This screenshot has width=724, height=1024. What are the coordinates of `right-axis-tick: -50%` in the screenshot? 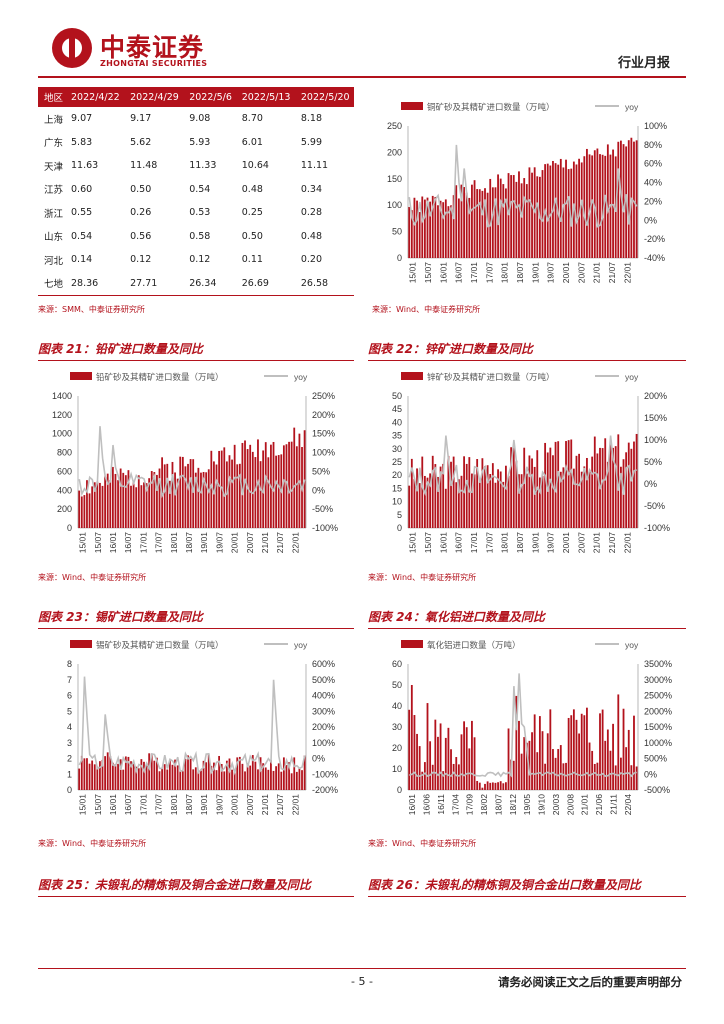 It's located at (654, 506).